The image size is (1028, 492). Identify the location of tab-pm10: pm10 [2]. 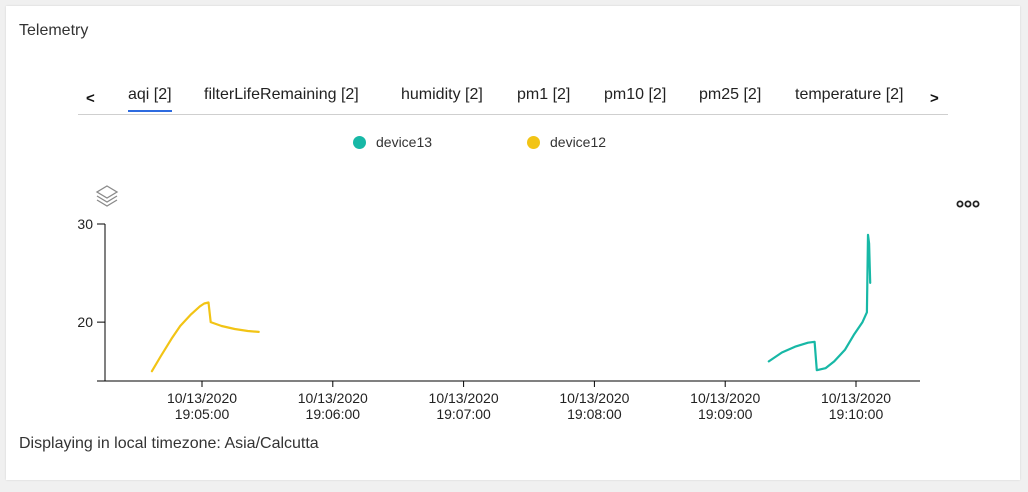
(635, 94).